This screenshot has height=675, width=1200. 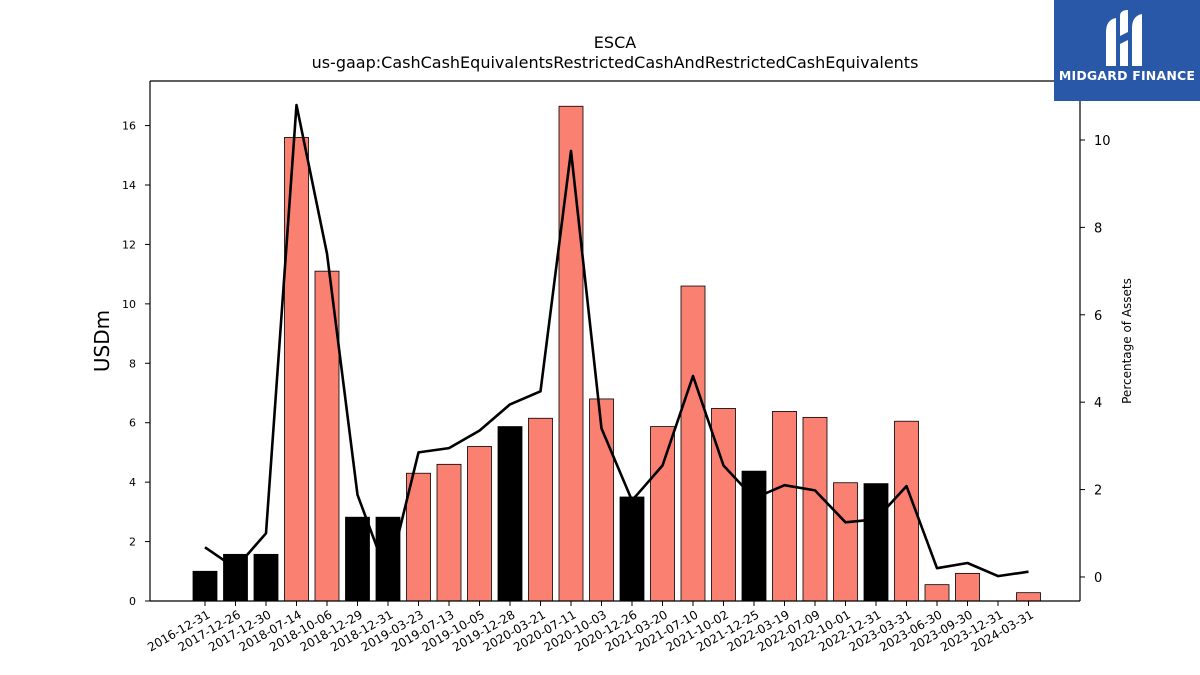 I want to click on left-tick-label-8: 8, so click(x=132, y=363).